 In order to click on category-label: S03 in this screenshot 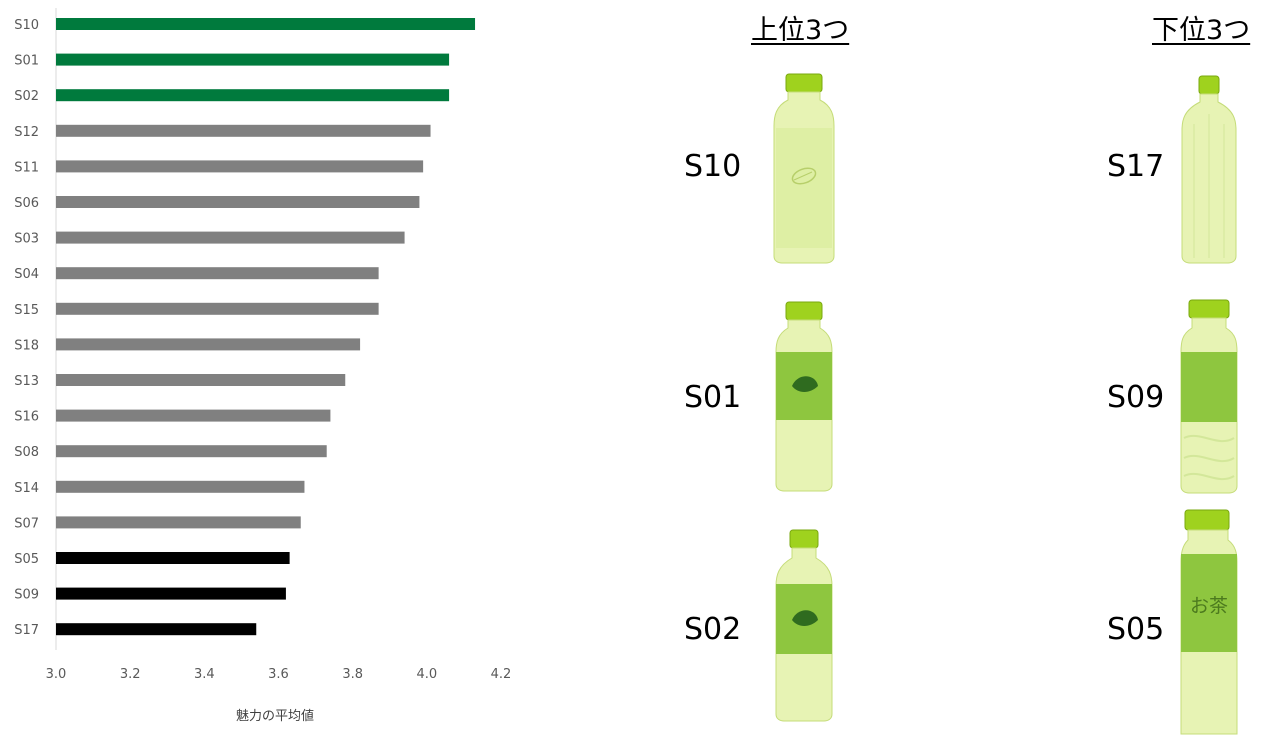, I will do `click(26, 239)`.